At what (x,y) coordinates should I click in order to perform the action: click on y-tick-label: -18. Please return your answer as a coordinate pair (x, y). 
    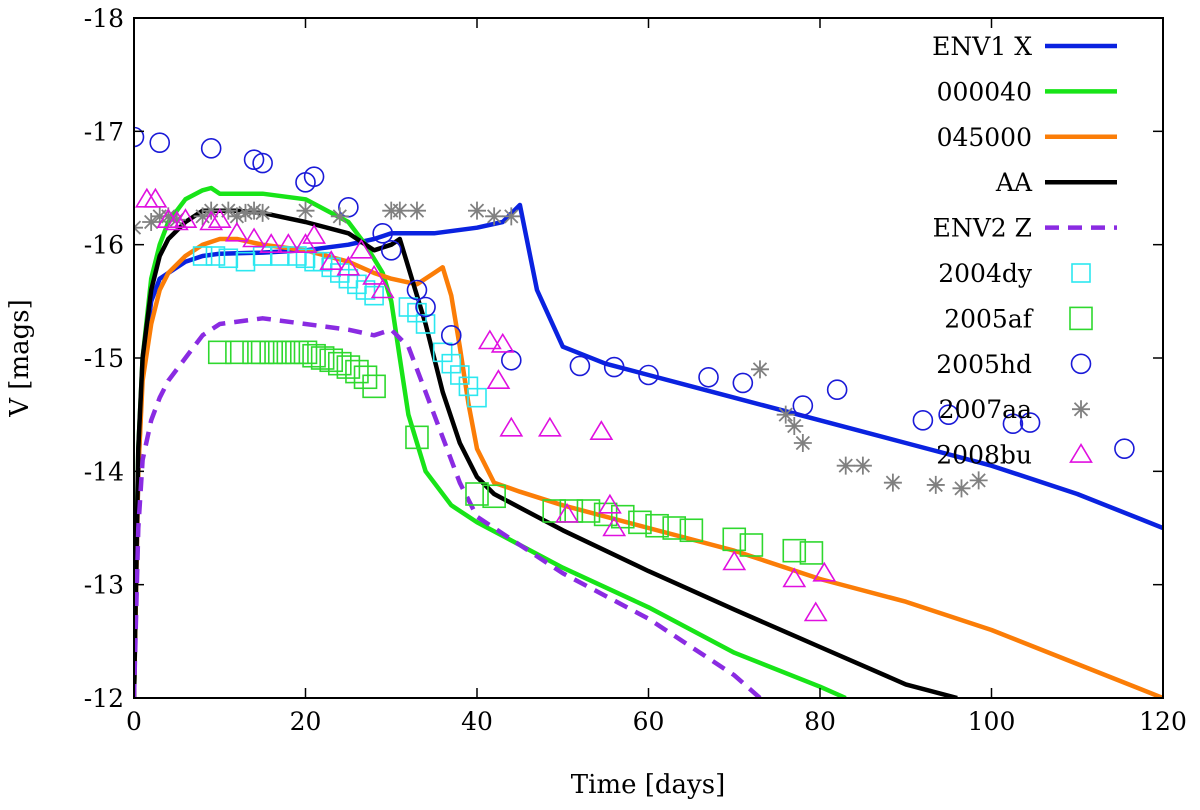
    Looking at the image, I should click on (104, 18).